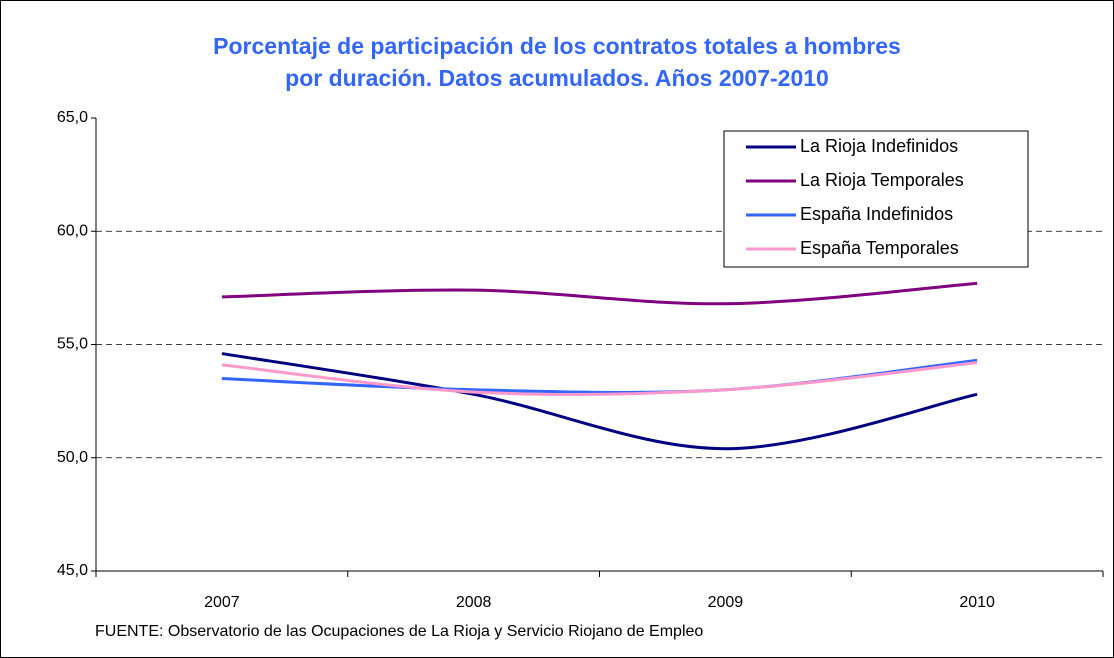 Image resolution: width=1114 pixels, height=658 pixels. I want to click on y-tick-label: 50,0, so click(72, 457).